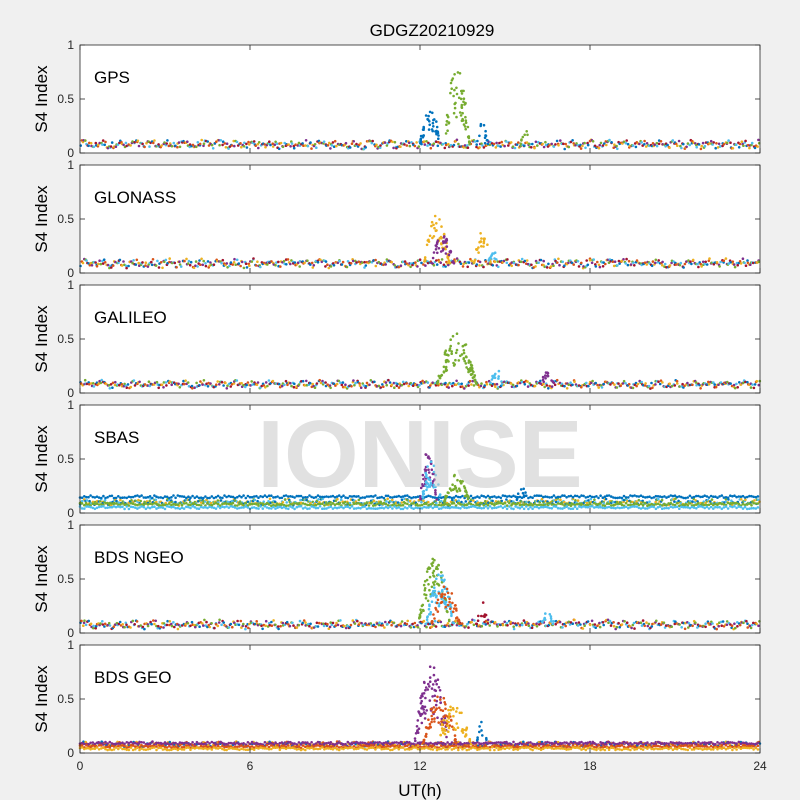 Image resolution: width=800 pixels, height=800 pixels. I want to click on y-tick-label: 0.5, so click(65, 579).